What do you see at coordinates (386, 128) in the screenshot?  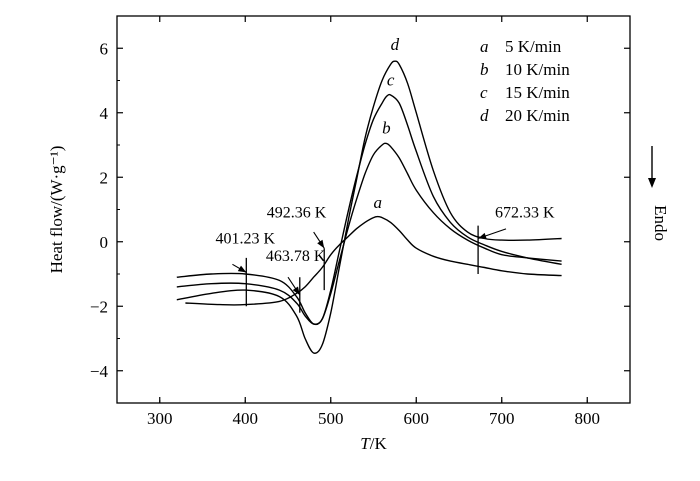 I see `curve-label-b: b` at bounding box center [386, 128].